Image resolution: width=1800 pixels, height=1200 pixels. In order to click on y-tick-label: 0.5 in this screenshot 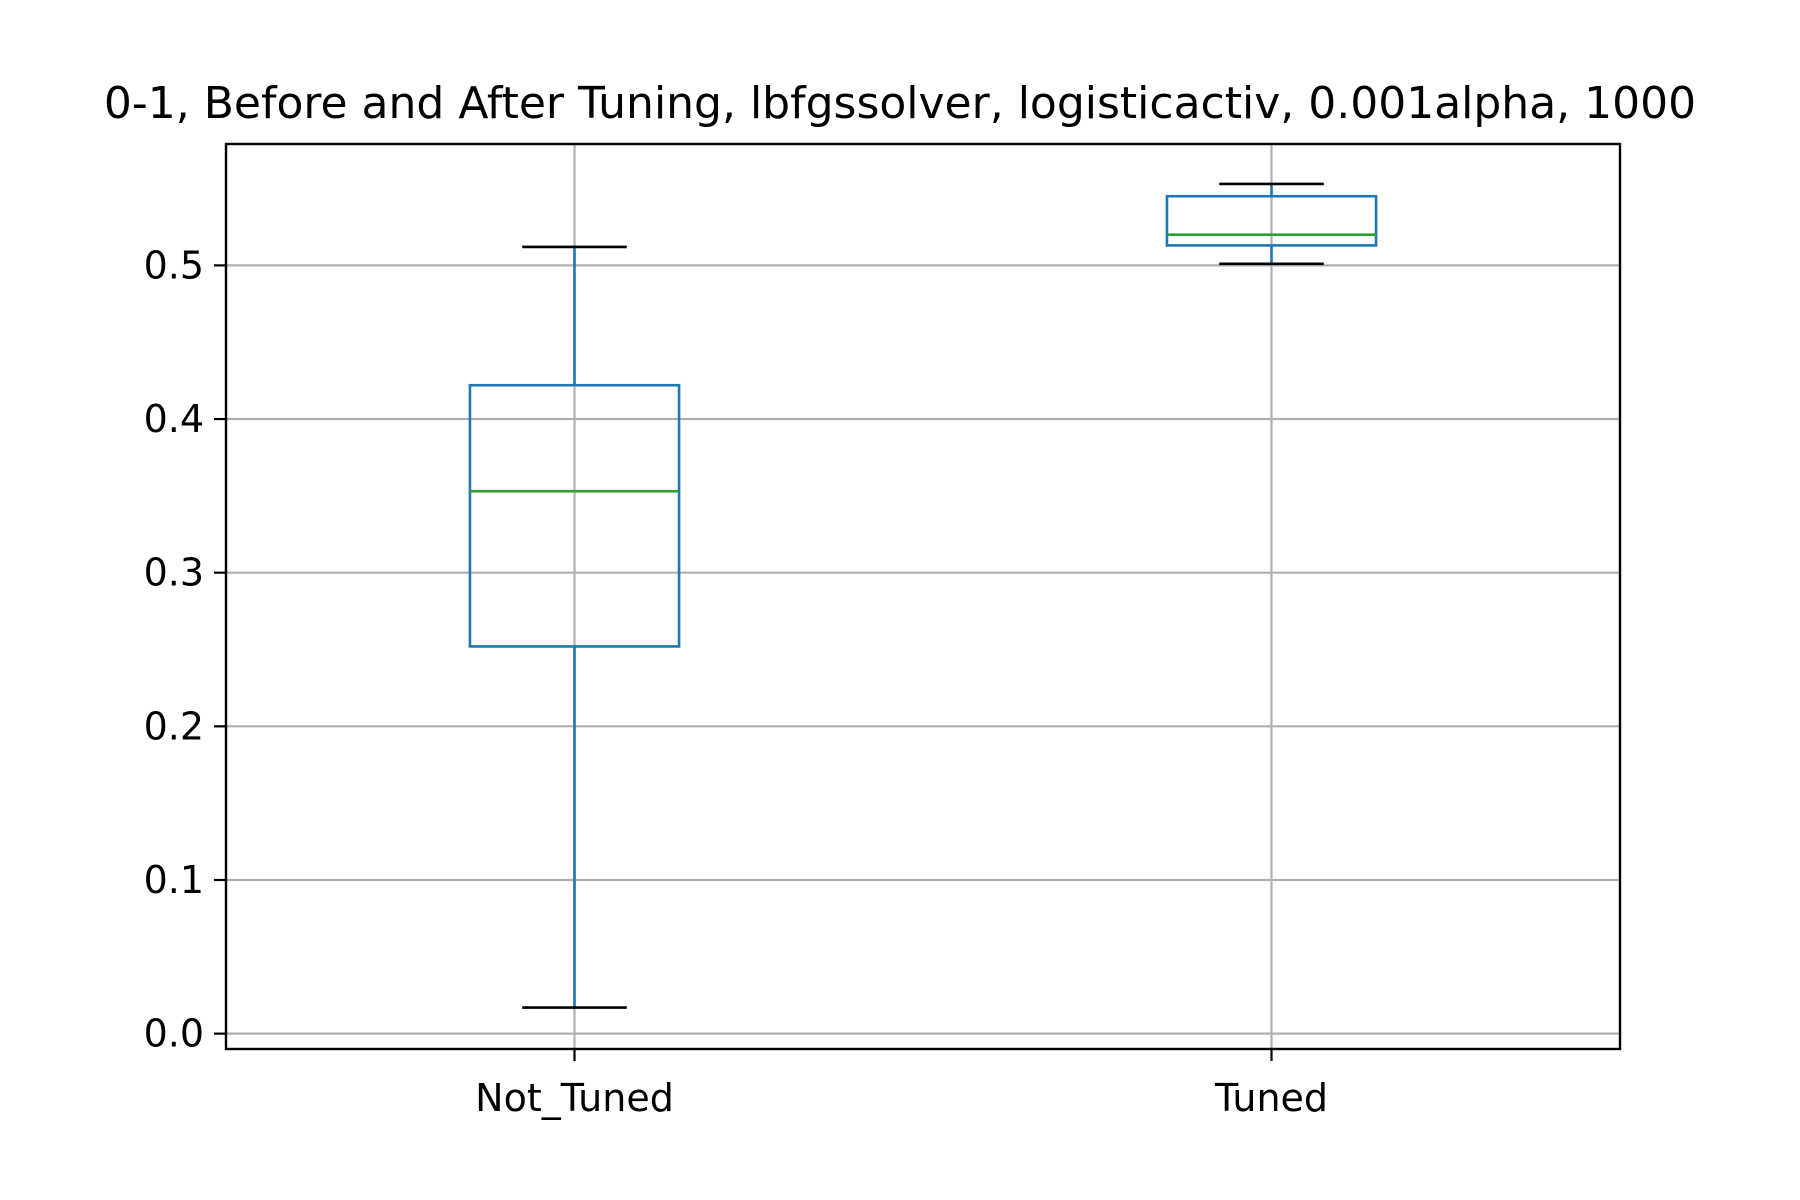, I will do `click(174, 265)`.